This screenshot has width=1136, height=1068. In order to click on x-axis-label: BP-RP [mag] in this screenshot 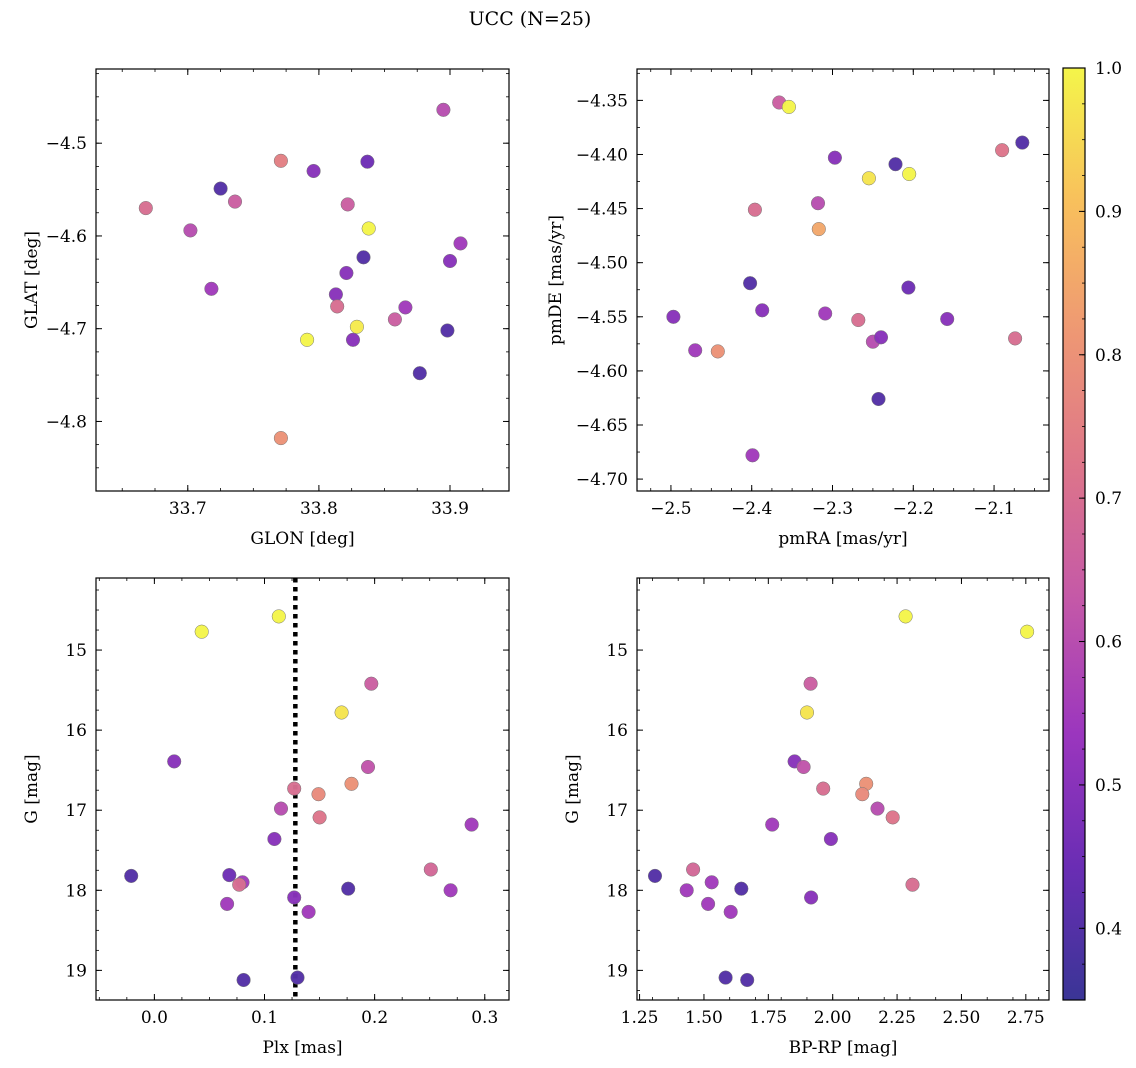, I will do `click(843, 1048)`.